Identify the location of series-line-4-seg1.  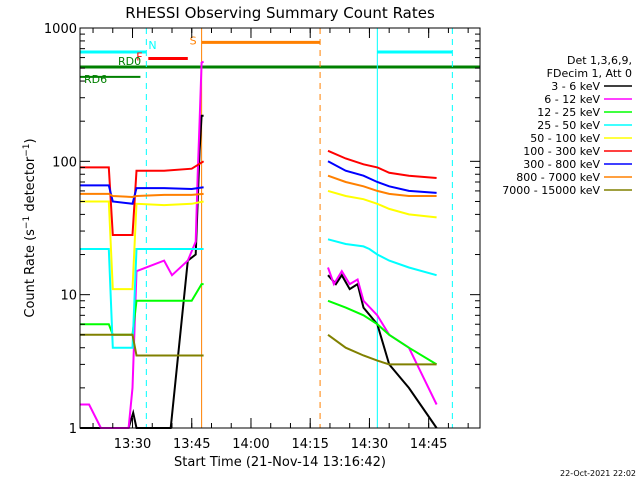
(382, 204).